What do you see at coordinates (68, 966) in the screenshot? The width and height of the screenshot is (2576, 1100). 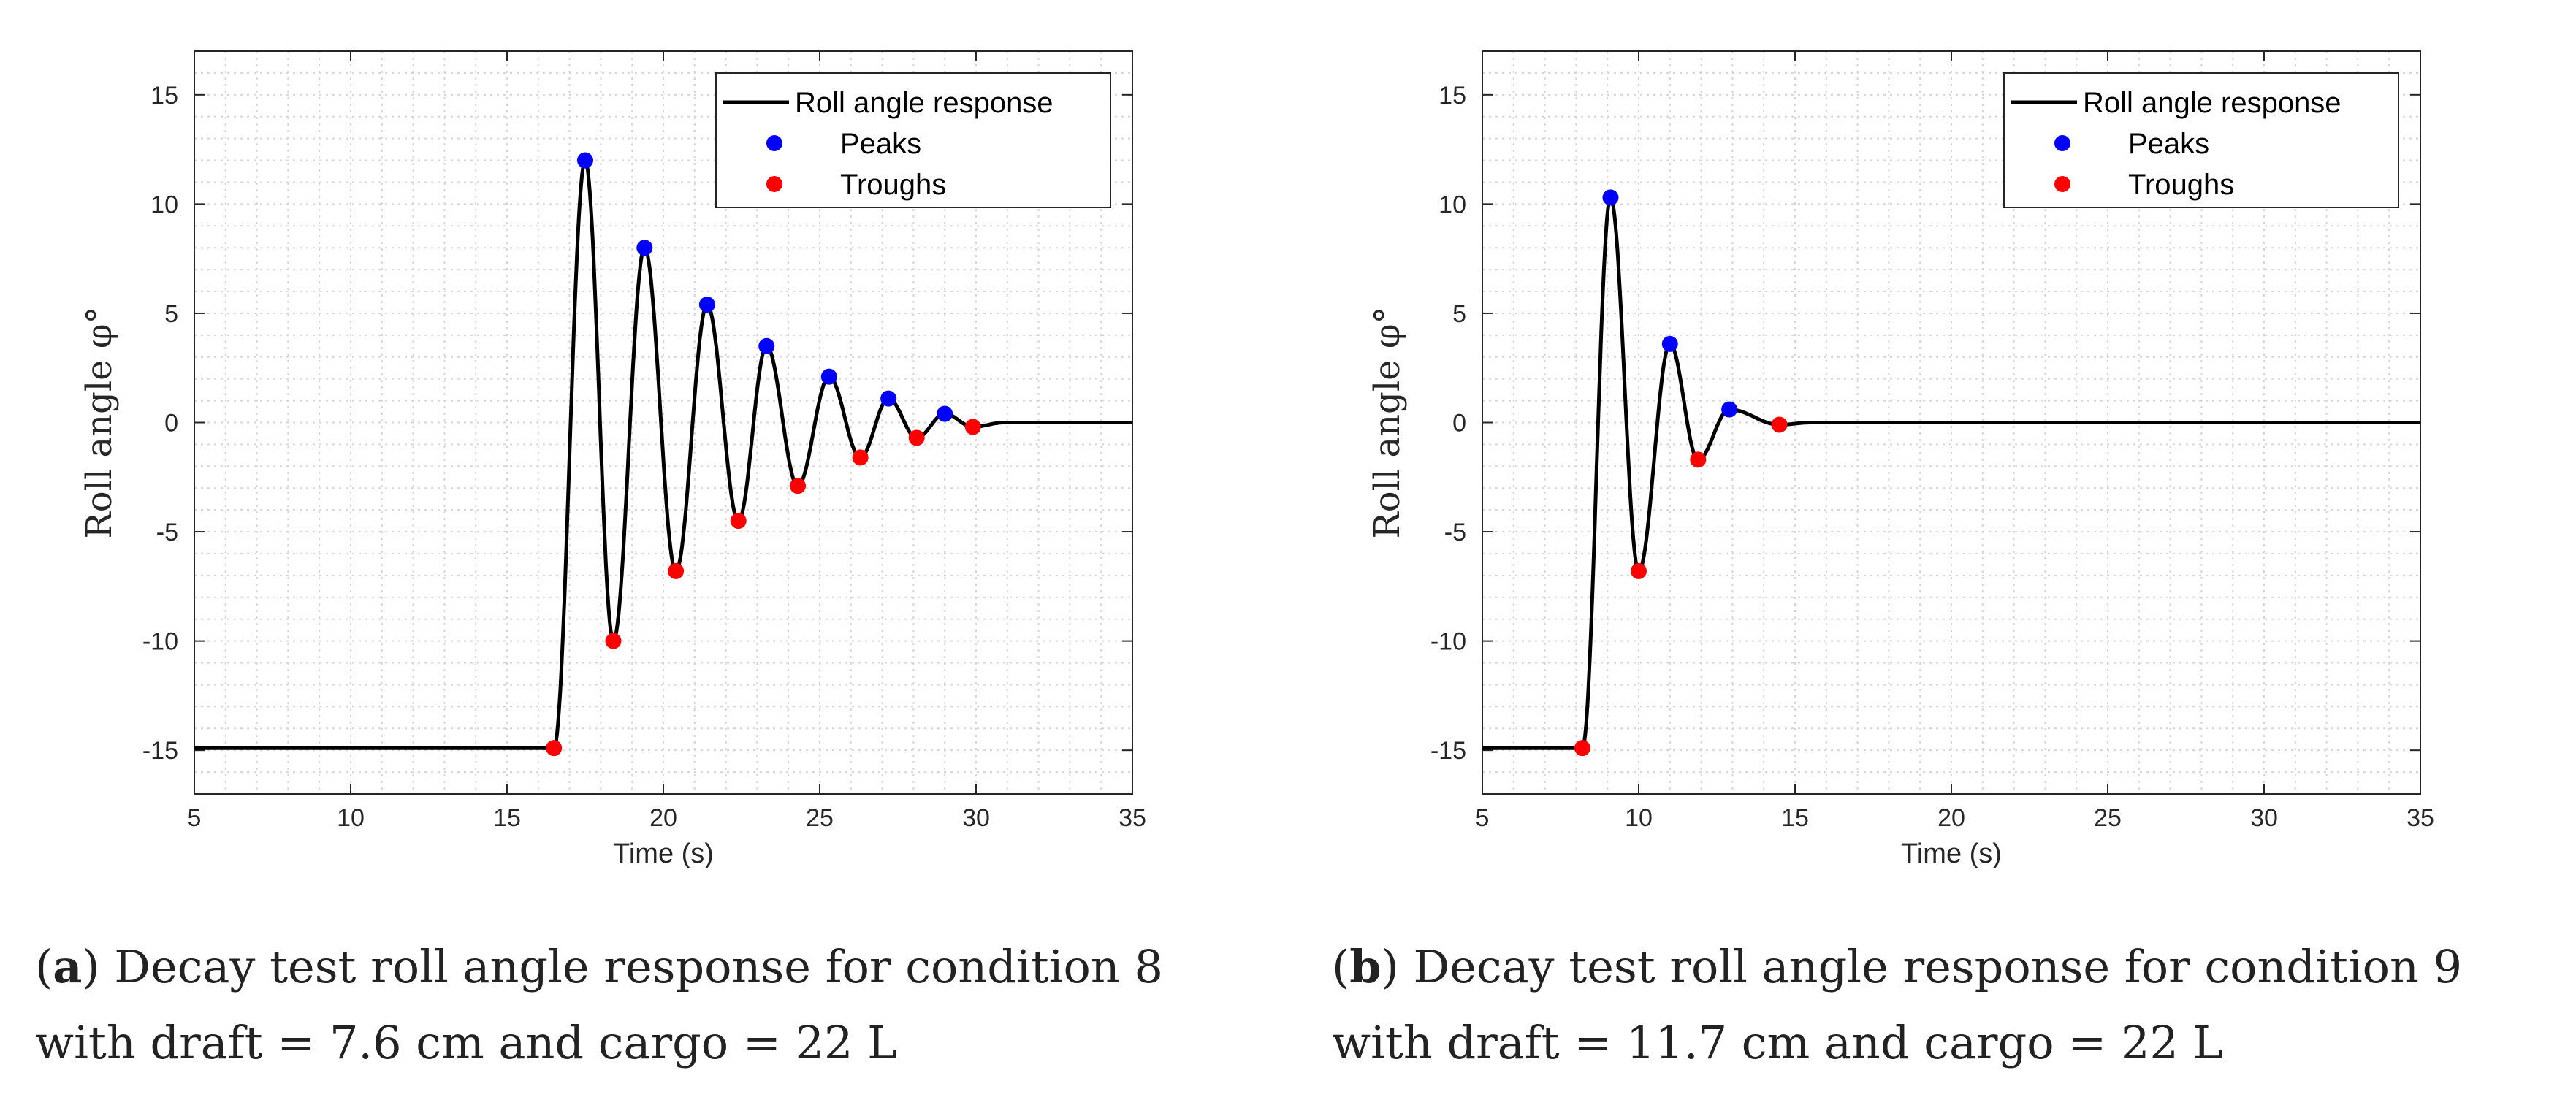 I see `caption-a-letter: a` at bounding box center [68, 966].